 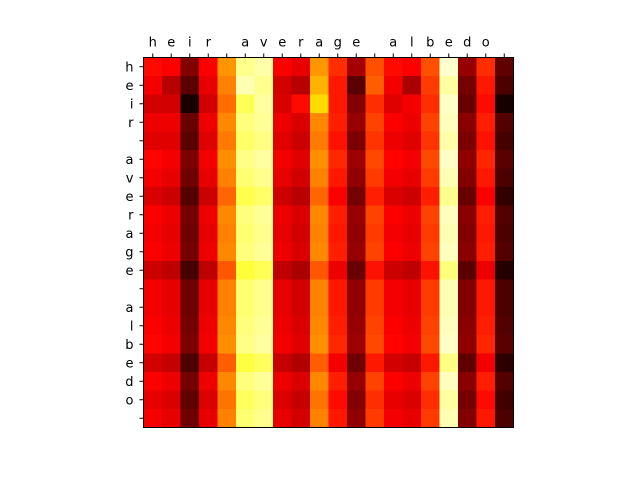 I want to click on x-tick-label: r, so click(x=301, y=43).